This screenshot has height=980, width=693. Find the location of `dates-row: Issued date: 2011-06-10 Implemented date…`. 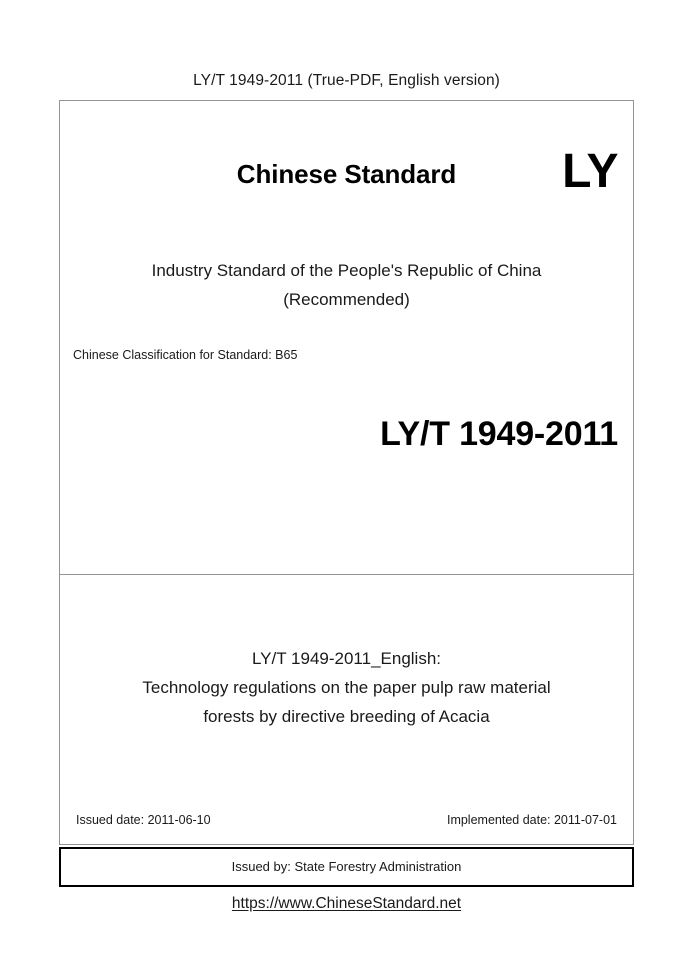

dates-row: Issued date: 2011-06-10 Implemented date… is located at coordinates (346, 820).